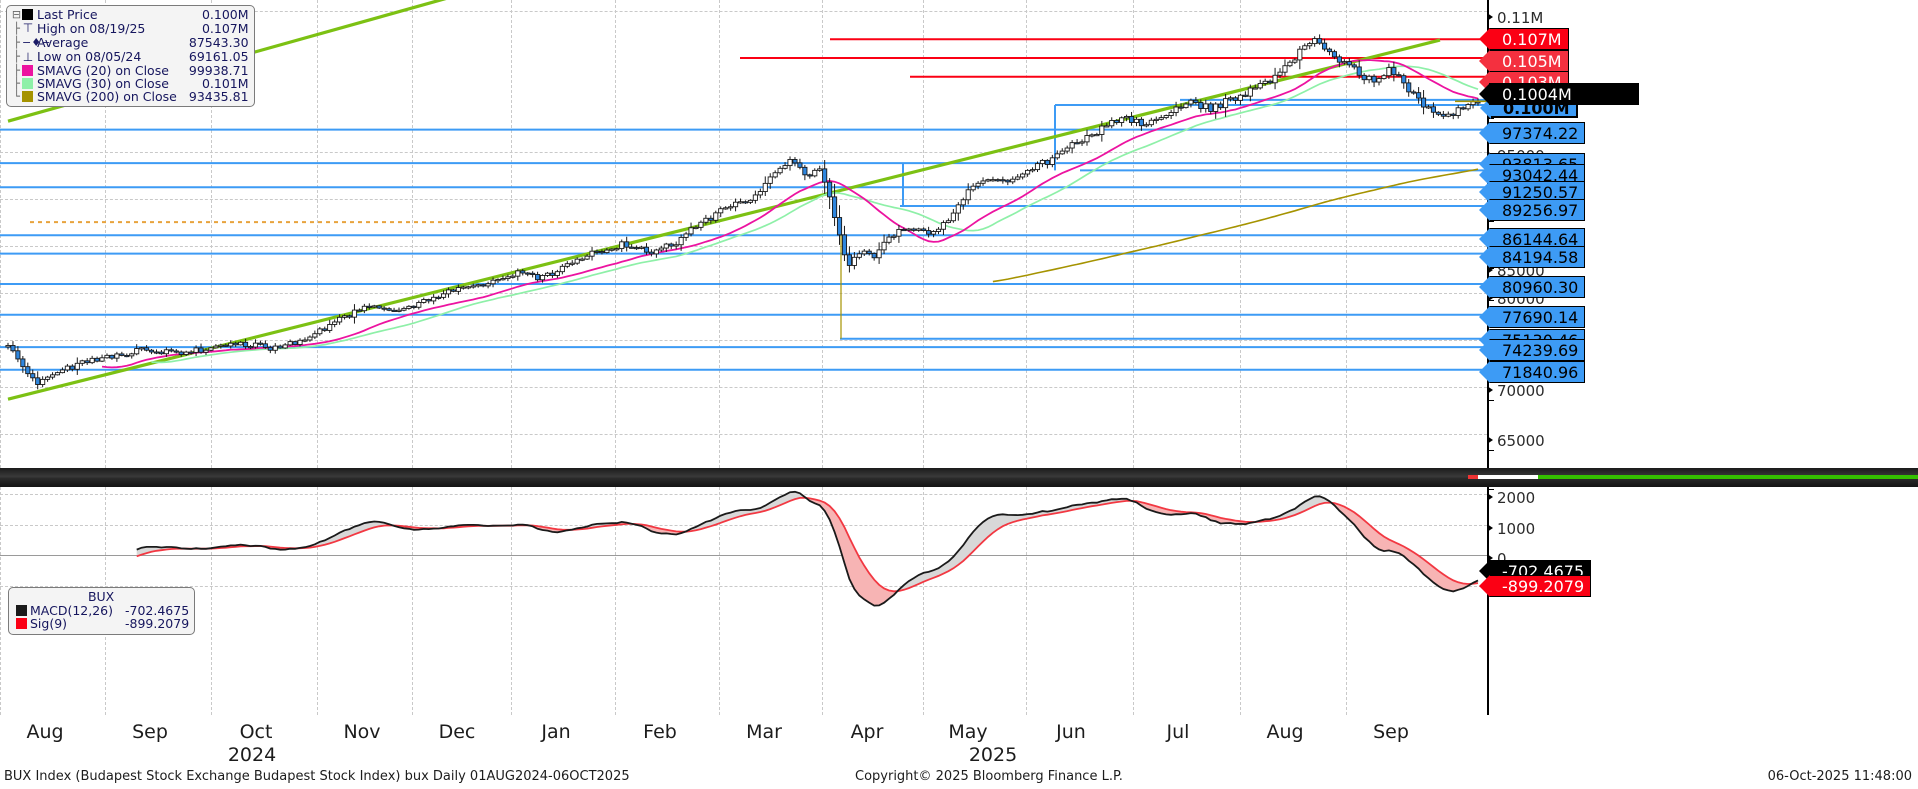  I want to click on macd-axis-line, so click(1488, 601).